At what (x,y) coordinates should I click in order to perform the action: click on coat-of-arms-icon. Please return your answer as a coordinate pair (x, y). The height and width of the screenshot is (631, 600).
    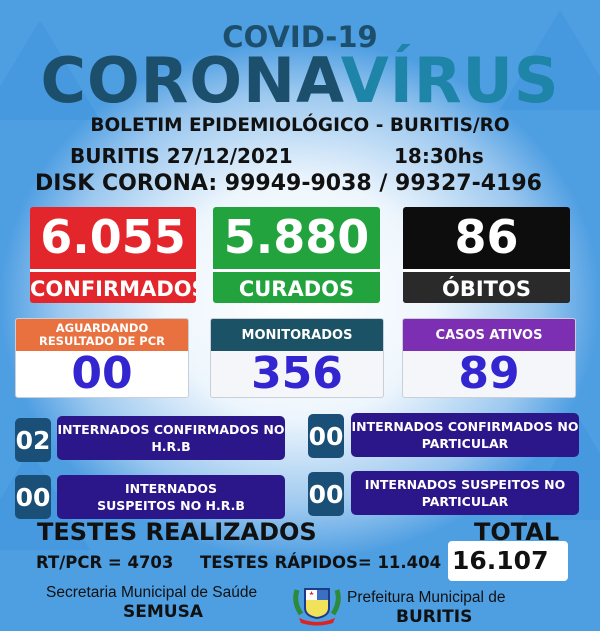
    Looking at the image, I should click on (317, 605).